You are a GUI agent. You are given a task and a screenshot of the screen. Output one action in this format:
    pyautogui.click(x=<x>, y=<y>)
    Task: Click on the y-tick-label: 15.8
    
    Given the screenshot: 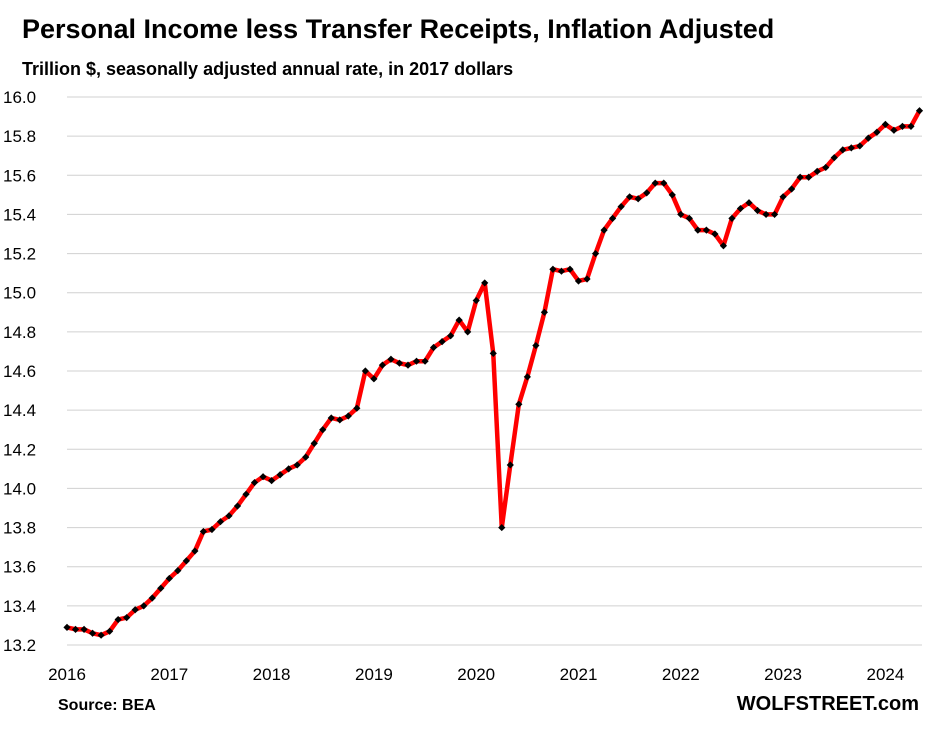 What is the action you would take?
    pyautogui.click(x=19, y=136)
    